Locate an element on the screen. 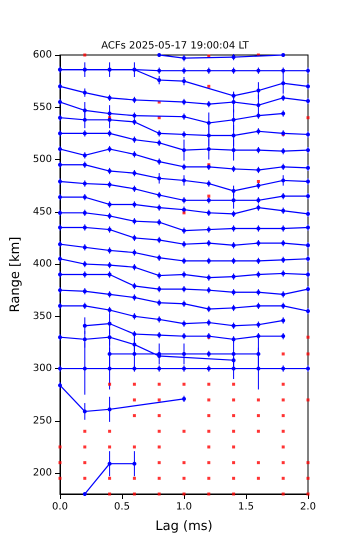  y-tick-label: 500 is located at coordinates (42, 160).